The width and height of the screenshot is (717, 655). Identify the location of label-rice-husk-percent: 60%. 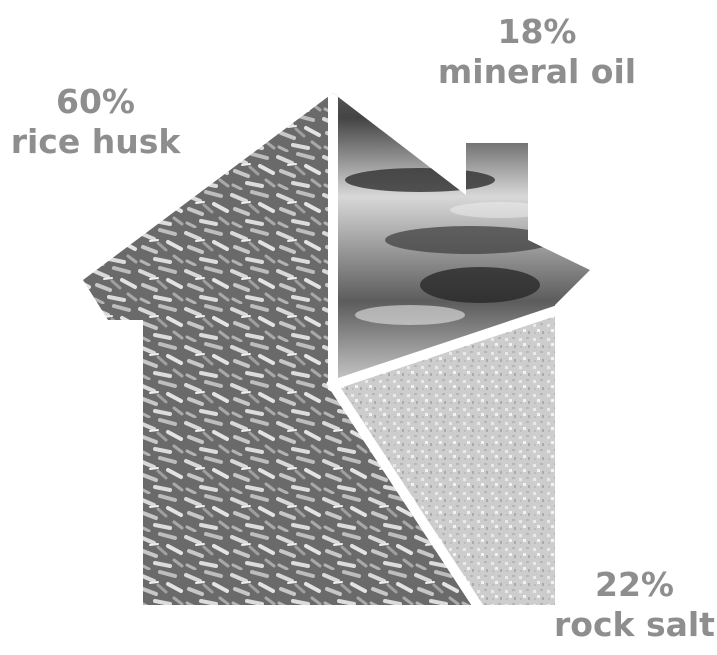
(95, 101).